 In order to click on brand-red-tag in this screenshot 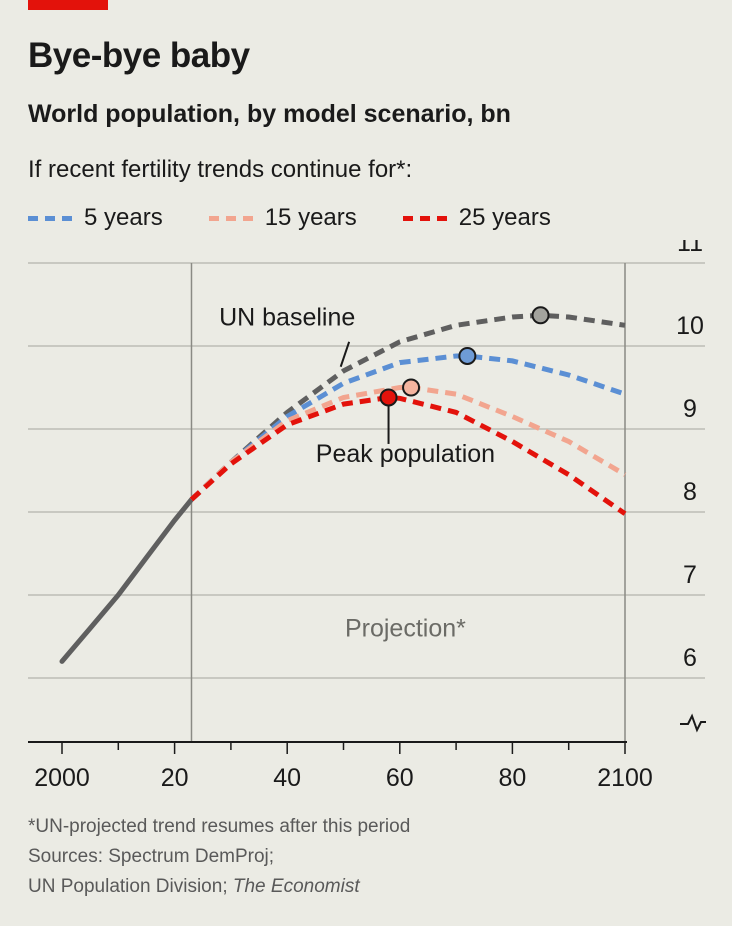, I will do `click(68, 5)`.